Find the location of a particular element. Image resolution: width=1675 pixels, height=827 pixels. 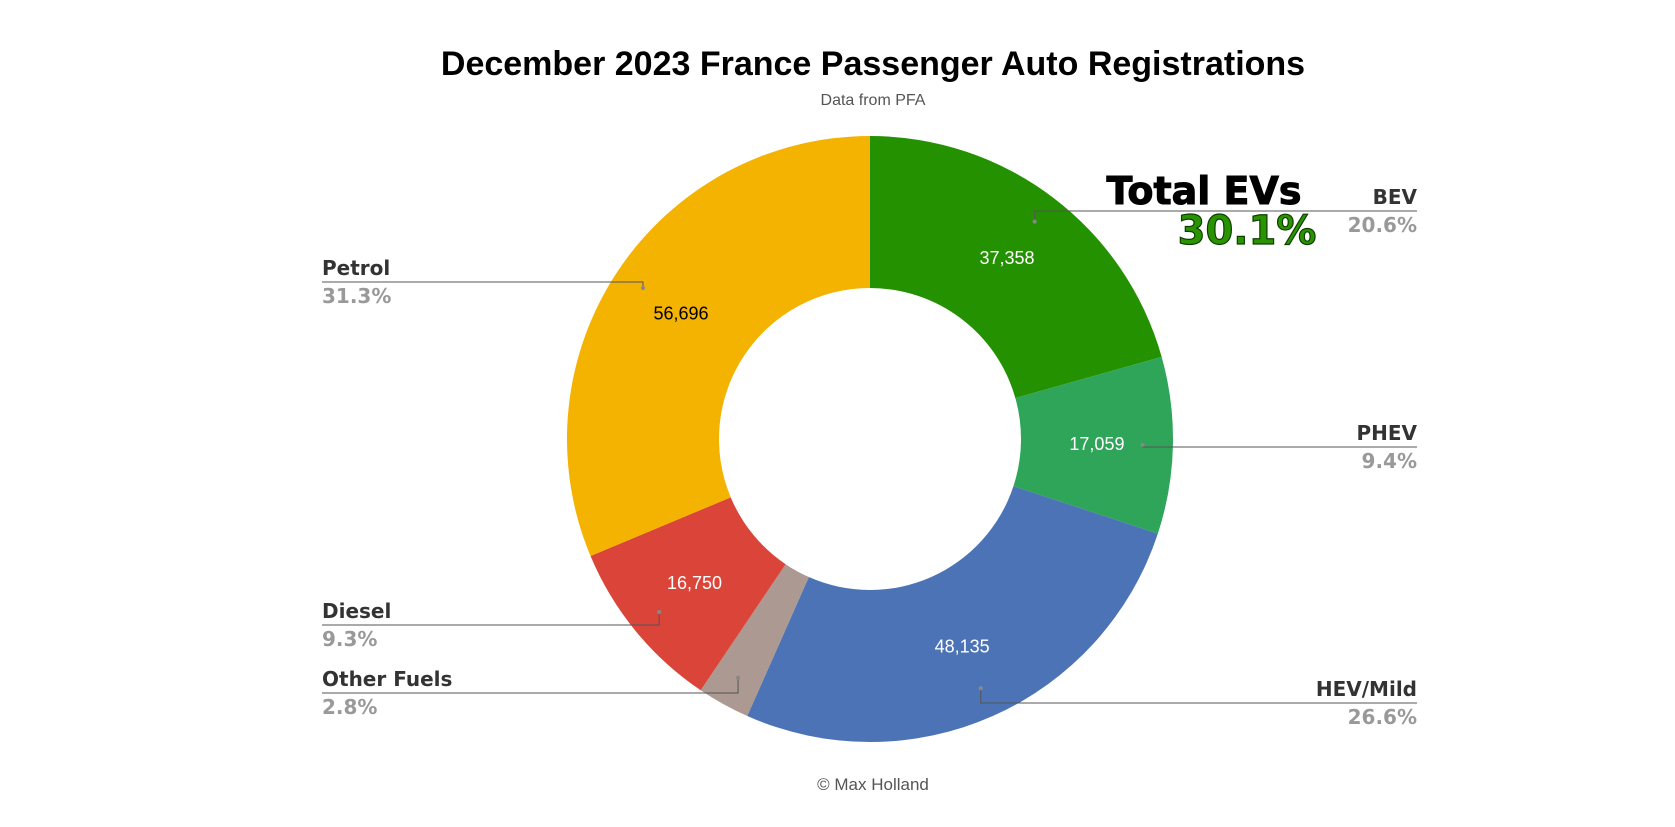

legend-percent-phev: 9.4% is located at coordinates (1389, 461).